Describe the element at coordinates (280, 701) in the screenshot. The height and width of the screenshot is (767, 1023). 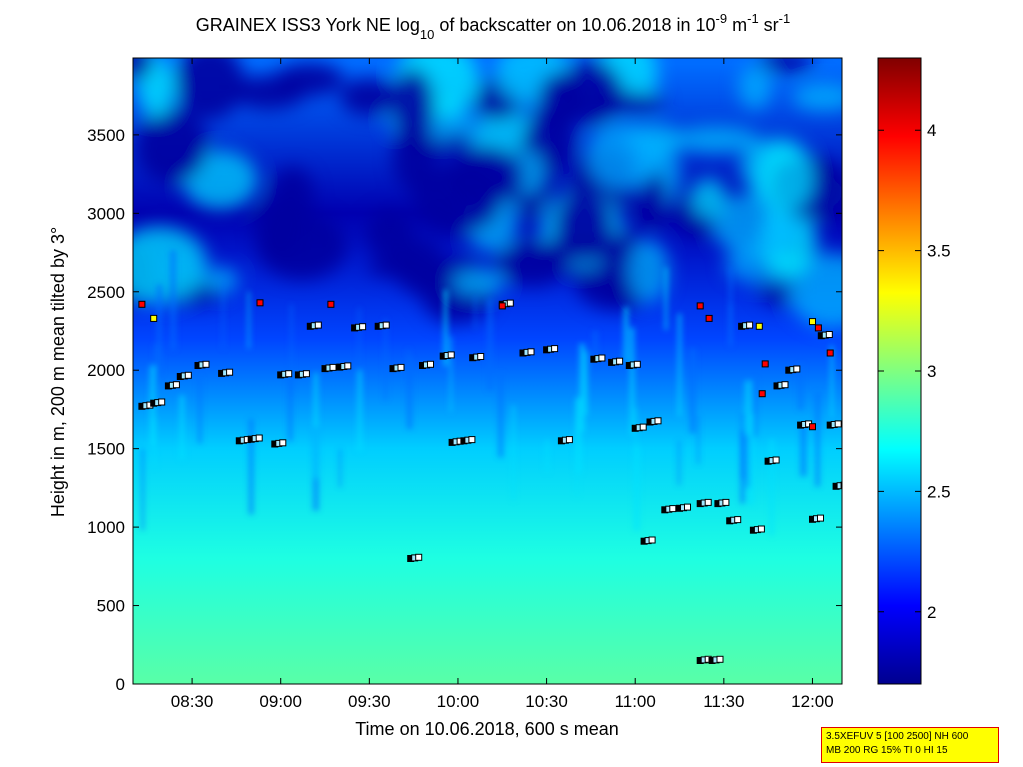
I see `x-tick-label: 09:00` at that location.